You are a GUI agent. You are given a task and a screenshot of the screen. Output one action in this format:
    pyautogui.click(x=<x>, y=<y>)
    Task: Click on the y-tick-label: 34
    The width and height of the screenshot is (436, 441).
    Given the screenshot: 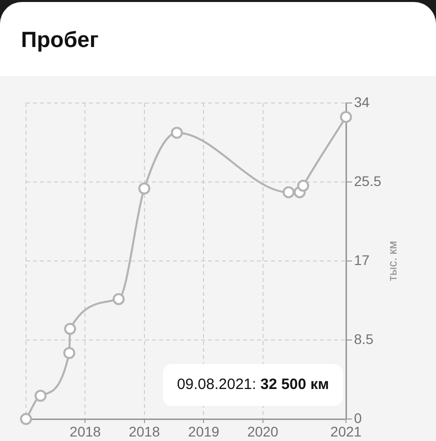 What is the action you would take?
    pyautogui.click(x=362, y=102)
    